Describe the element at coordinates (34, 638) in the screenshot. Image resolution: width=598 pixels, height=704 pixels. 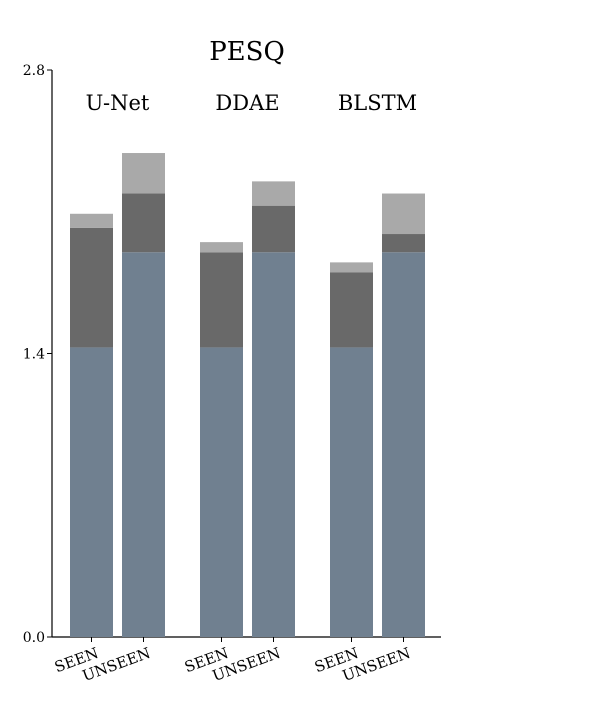
I see `y-tick-label: 0.0` at that location.